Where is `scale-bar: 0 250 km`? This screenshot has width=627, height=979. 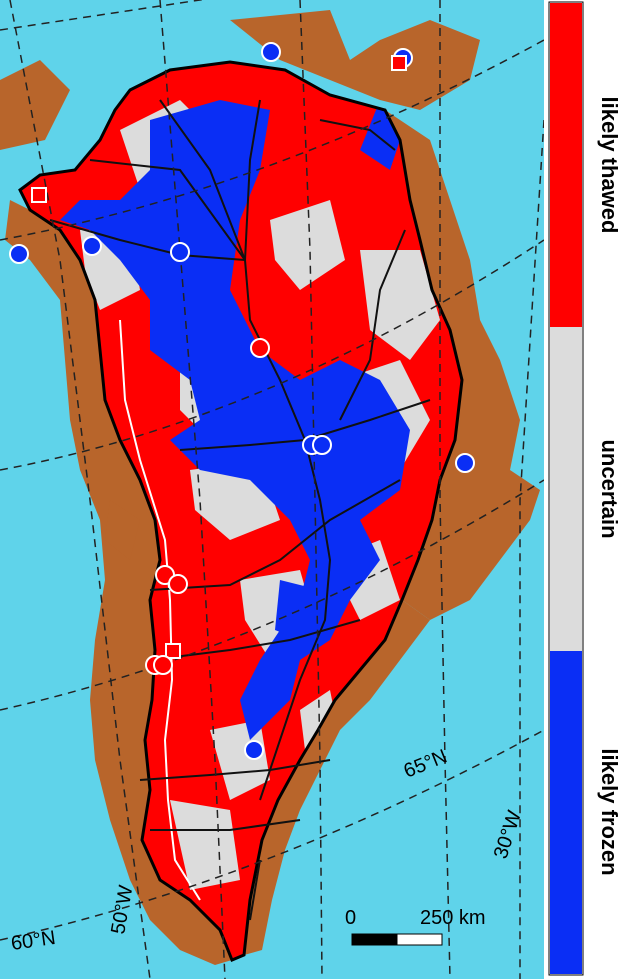
scale-bar: 0 250 km is located at coordinates (415, 926).